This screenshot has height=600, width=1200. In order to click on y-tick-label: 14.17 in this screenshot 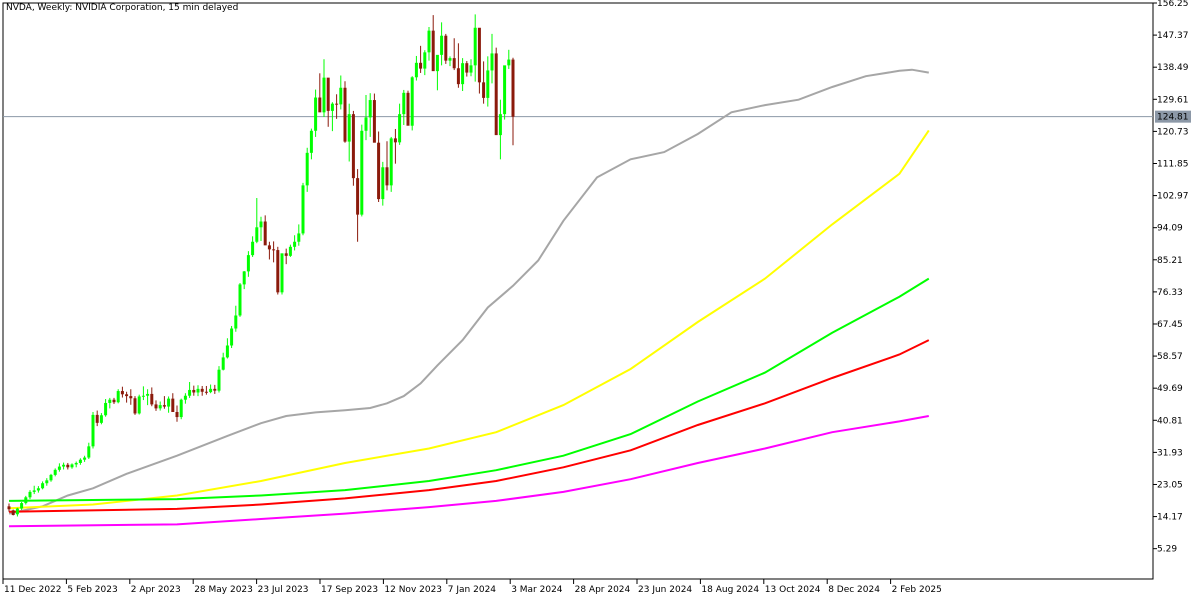, I will do `click(1170, 518)`.